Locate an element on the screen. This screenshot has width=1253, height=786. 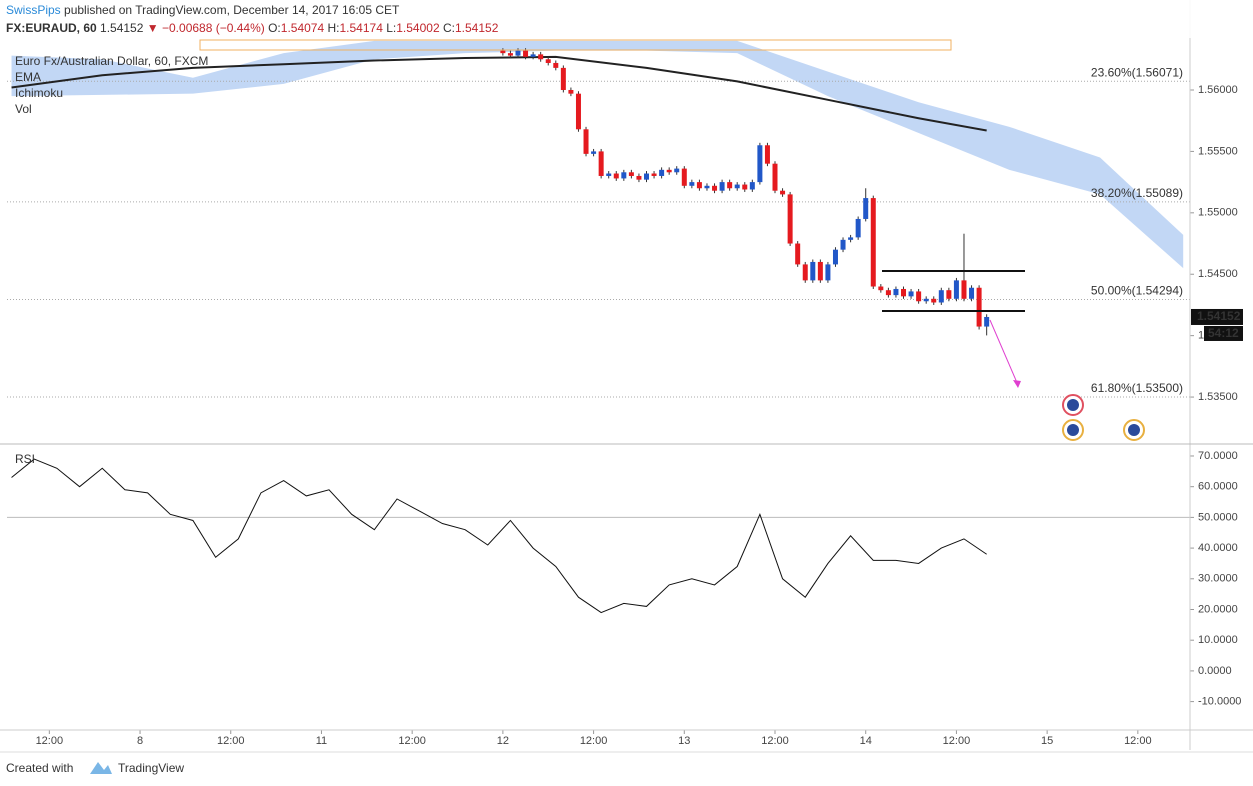
header-bg is located at coordinates (626, 19).